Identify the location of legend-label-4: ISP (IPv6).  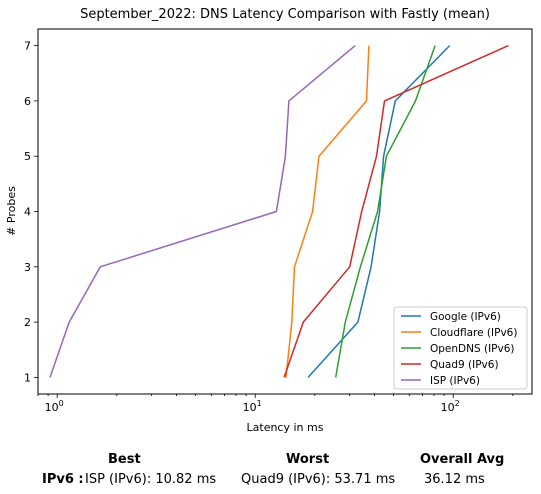
(455, 381).